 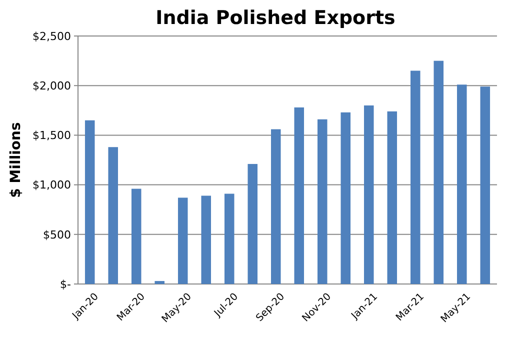 I want to click on y-tick-label: $2,000, so click(x=51, y=85).